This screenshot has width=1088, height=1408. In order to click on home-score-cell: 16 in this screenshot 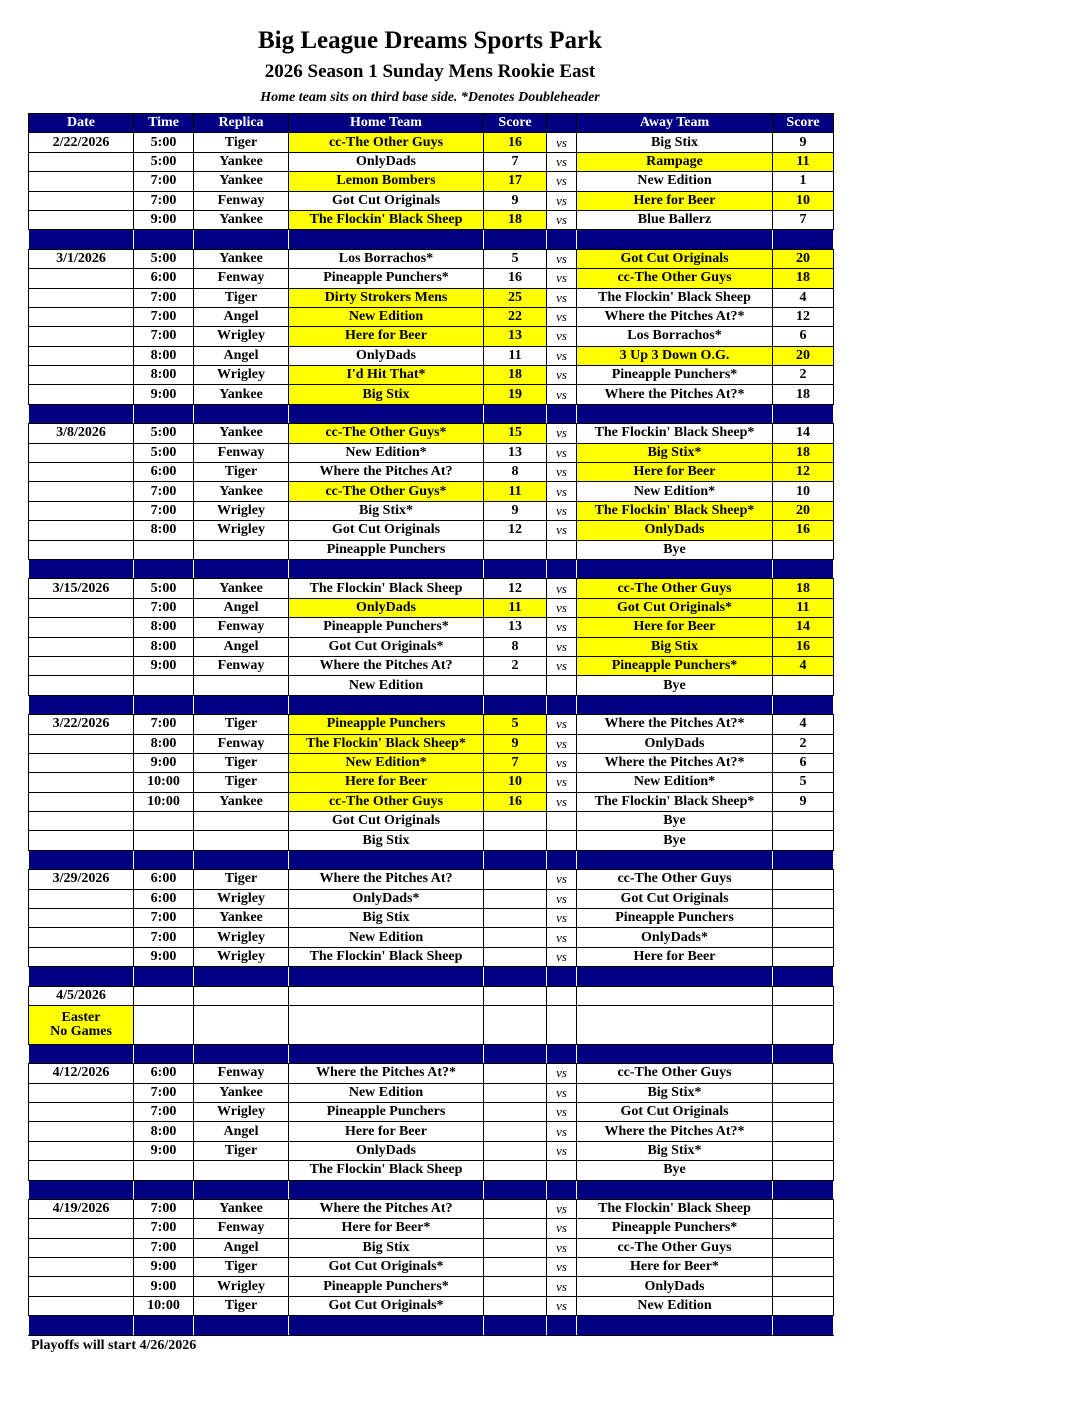, I will do `click(515, 142)`.